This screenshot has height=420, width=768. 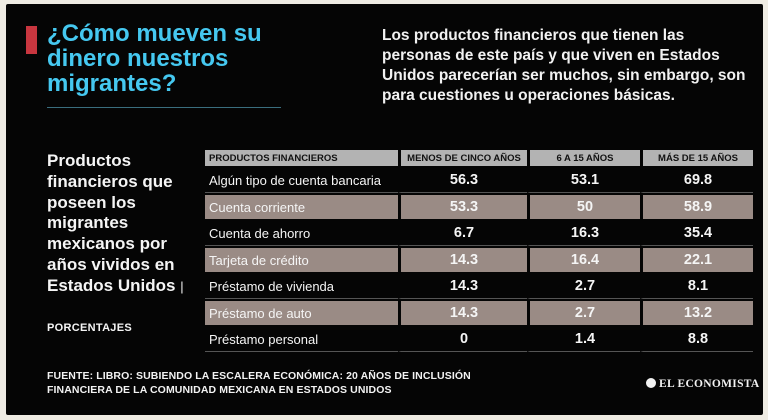 I want to click on row-label: Préstamo de auto, so click(x=301, y=312).